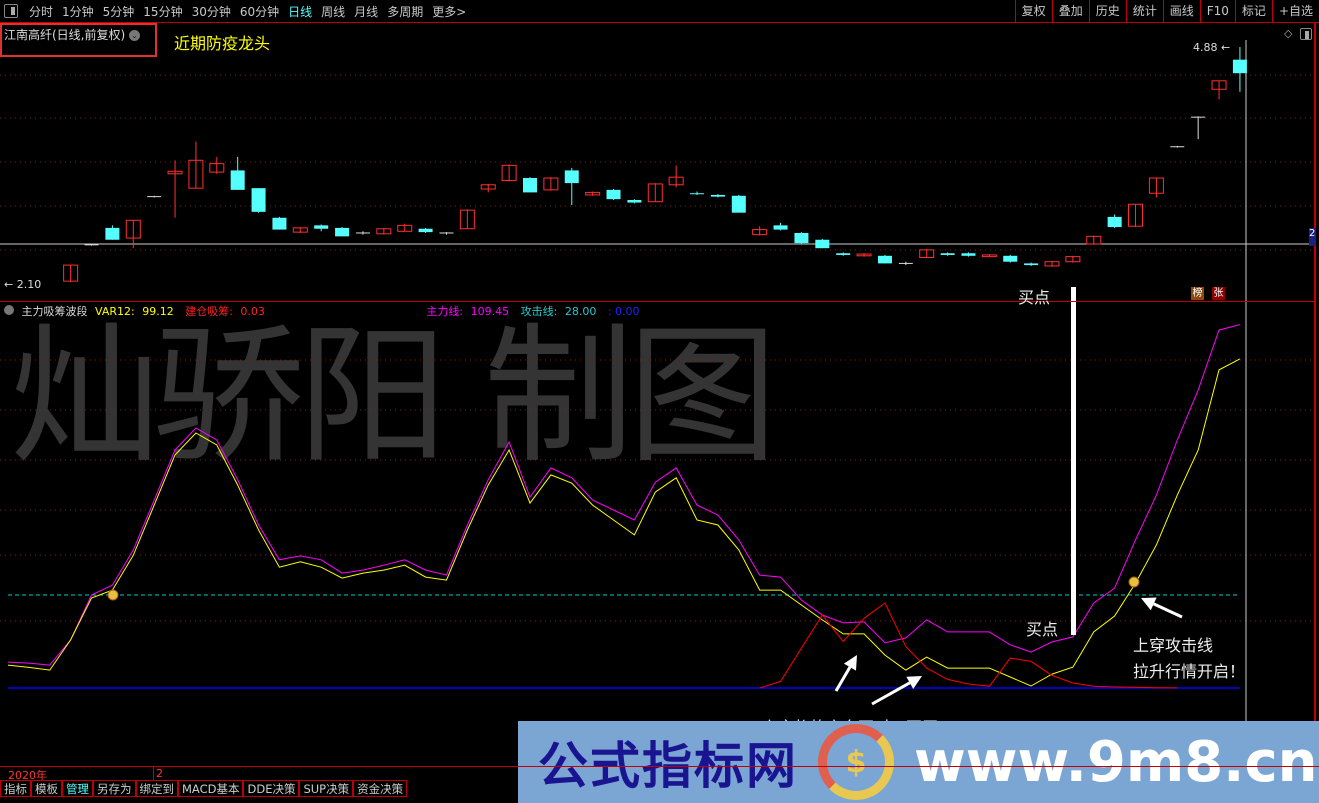 This screenshot has width=1319, height=803. Describe the element at coordinates (41, 11) in the screenshot. I see `period-tab: 分时` at that location.